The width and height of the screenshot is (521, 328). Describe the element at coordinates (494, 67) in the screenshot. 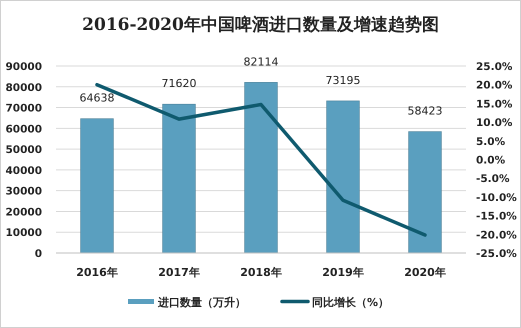

I see `y2-tick-label: 25.0%` at that location.